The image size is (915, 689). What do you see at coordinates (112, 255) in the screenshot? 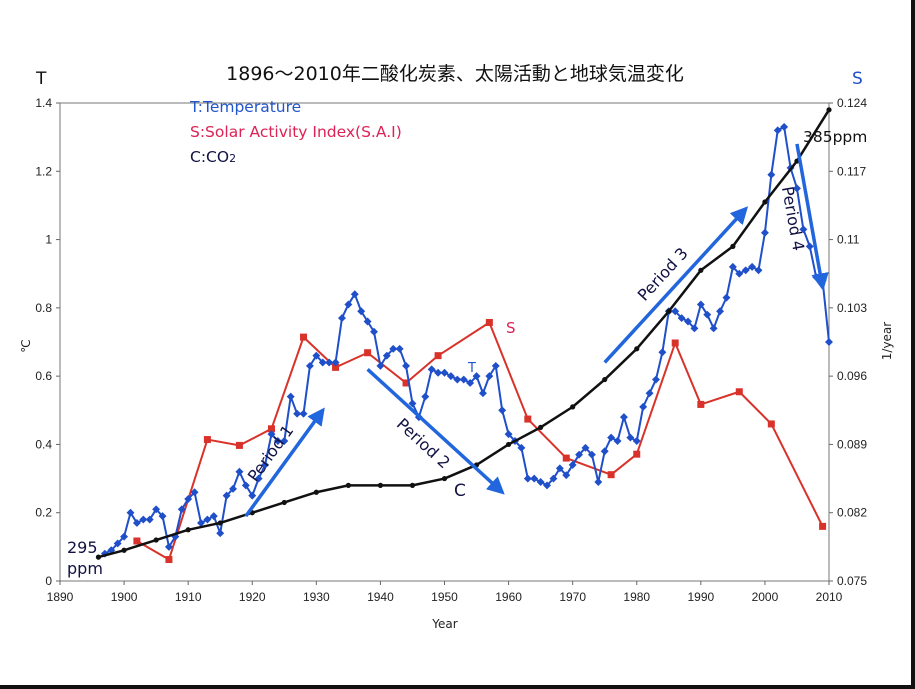
I see `mask-left` at bounding box center [112, 255].